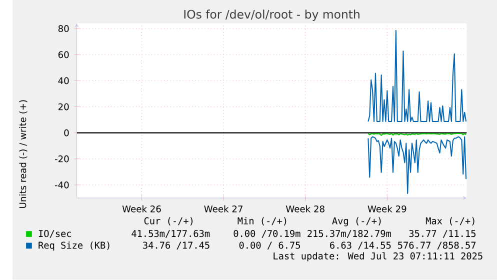 The width and height of the screenshot is (497, 280). Describe the element at coordinates (141, 208) in the screenshot. I see `x-tick-label: Week 26` at that location.